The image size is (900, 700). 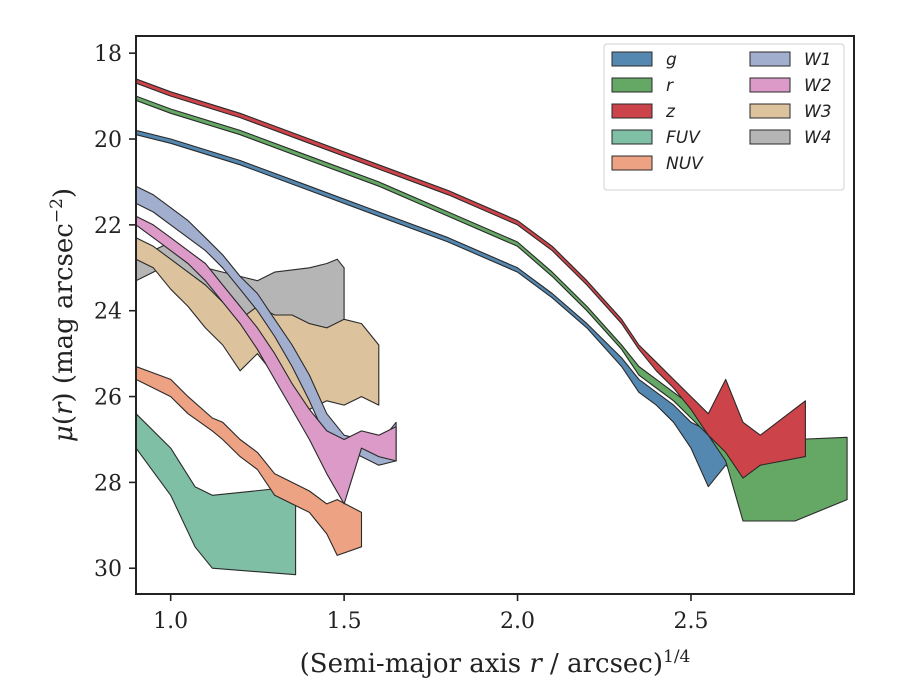 What do you see at coordinates (632, 137) in the screenshot?
I see `legend-swatch-fuv` at bounding box center [632, 137].